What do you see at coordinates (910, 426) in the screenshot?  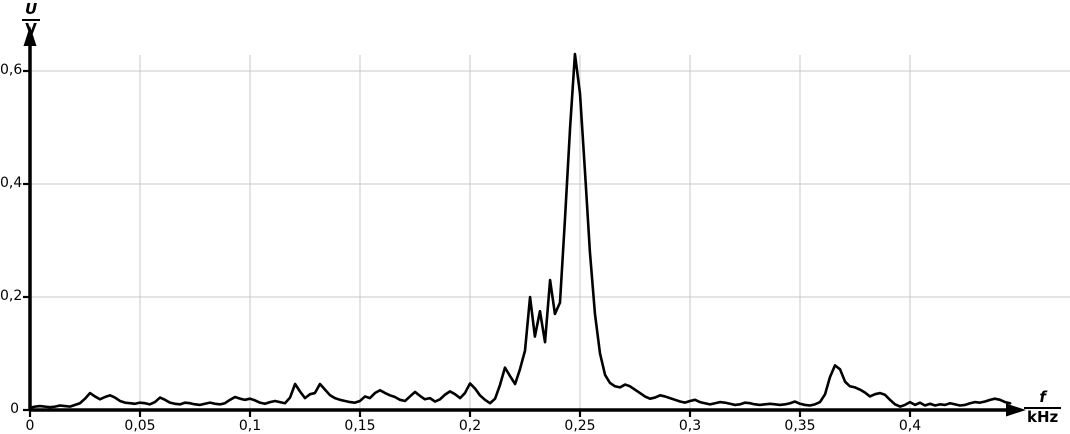 I see `x-tick-label: 0,4` at bounding box center [910, 426].